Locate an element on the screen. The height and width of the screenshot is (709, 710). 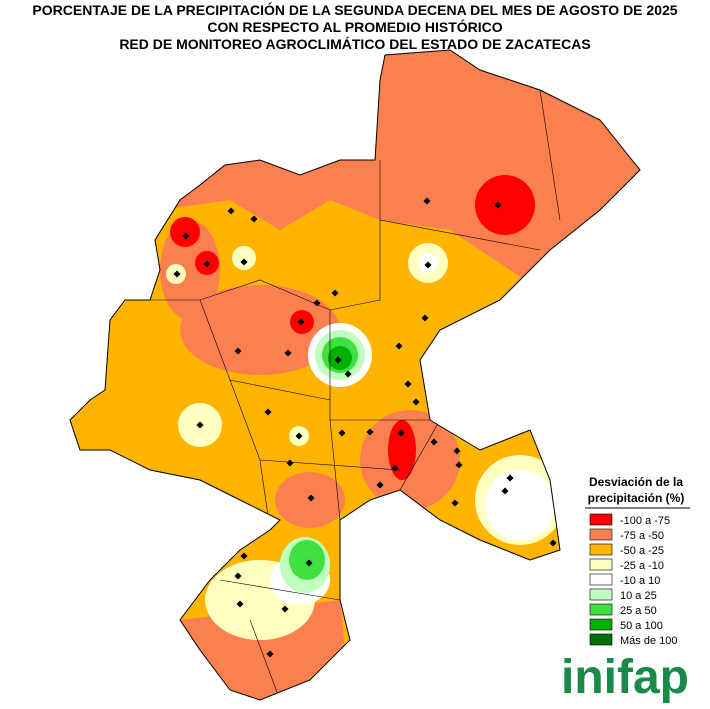
legend-title: Desviación de la is located at coordinates (636, 482).